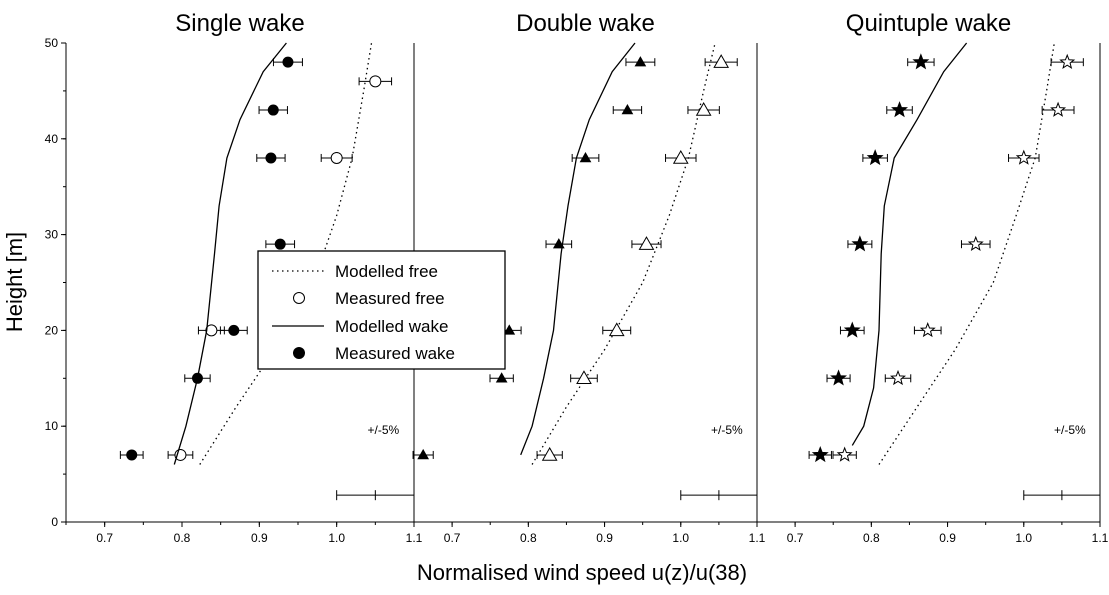 The width and height of the screenshot is (1109, 595). What do you see at coordinates (395, 353) in the screenshot?
I see `legend-label-measured-wake: Measured wake` at bounding box center [395, 353].